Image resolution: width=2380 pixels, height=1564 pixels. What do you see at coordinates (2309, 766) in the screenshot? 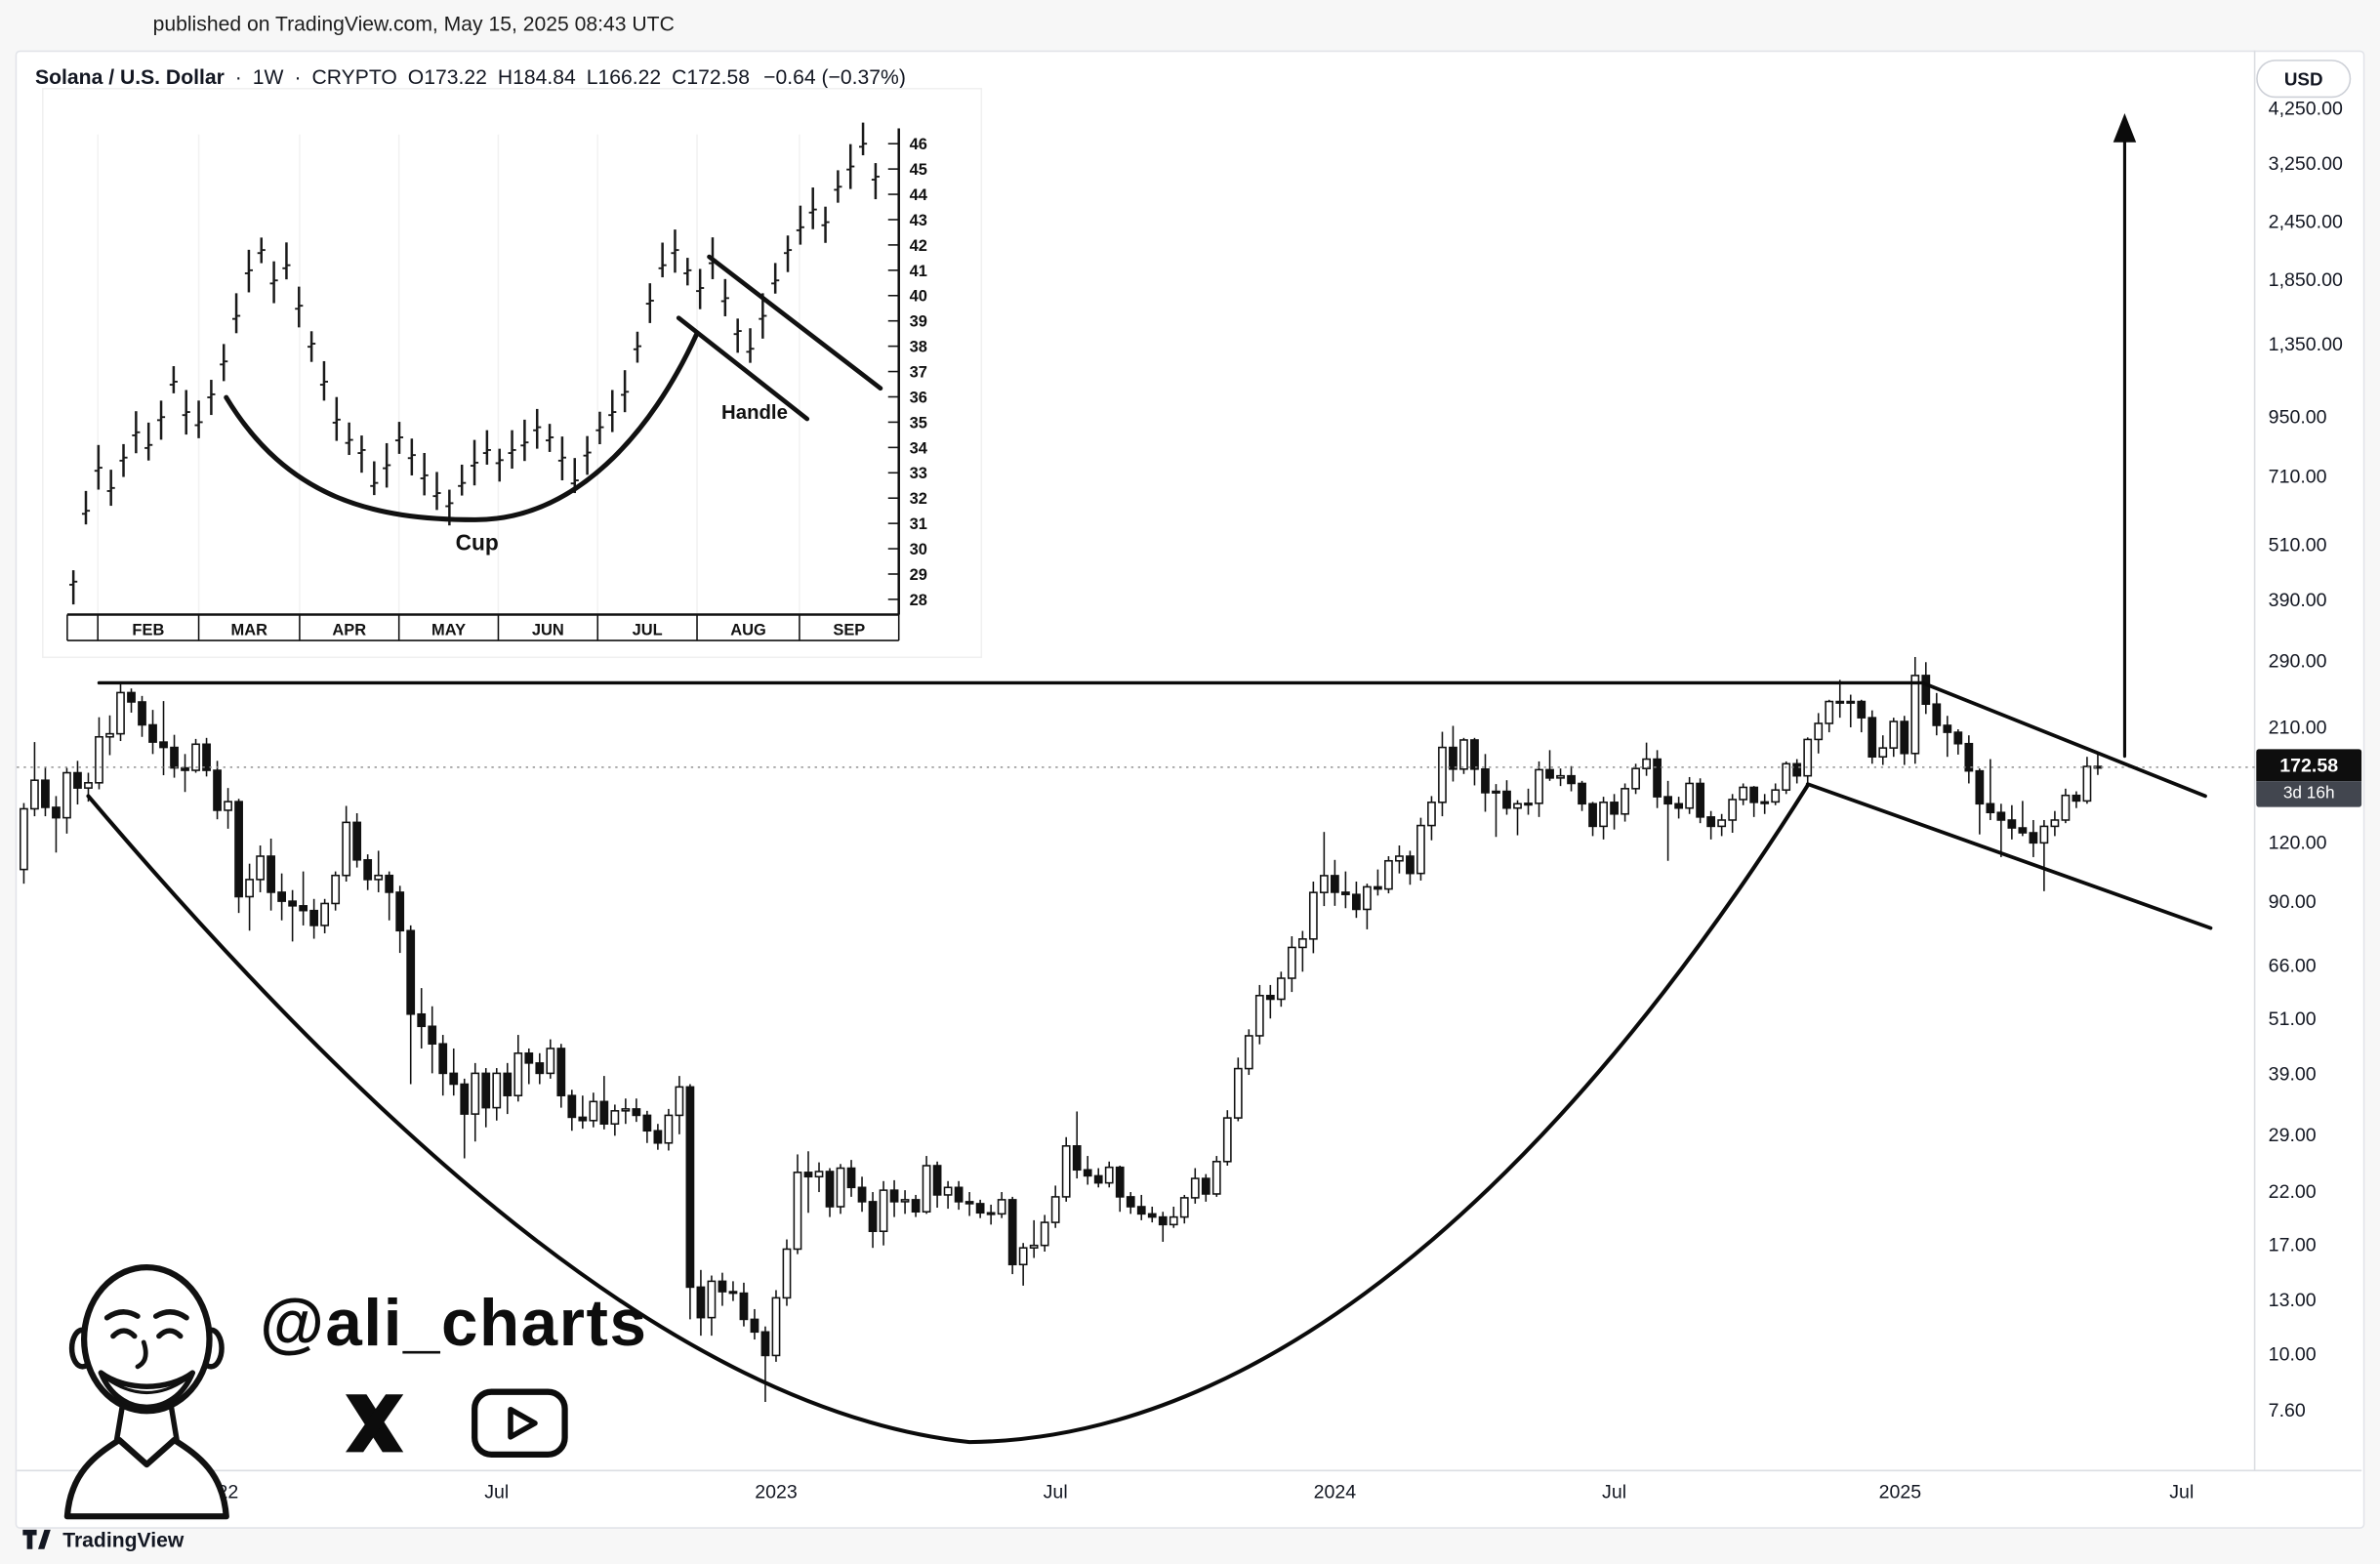
I see `current-price-value: 172.58` at bounding box center [2309, 766].